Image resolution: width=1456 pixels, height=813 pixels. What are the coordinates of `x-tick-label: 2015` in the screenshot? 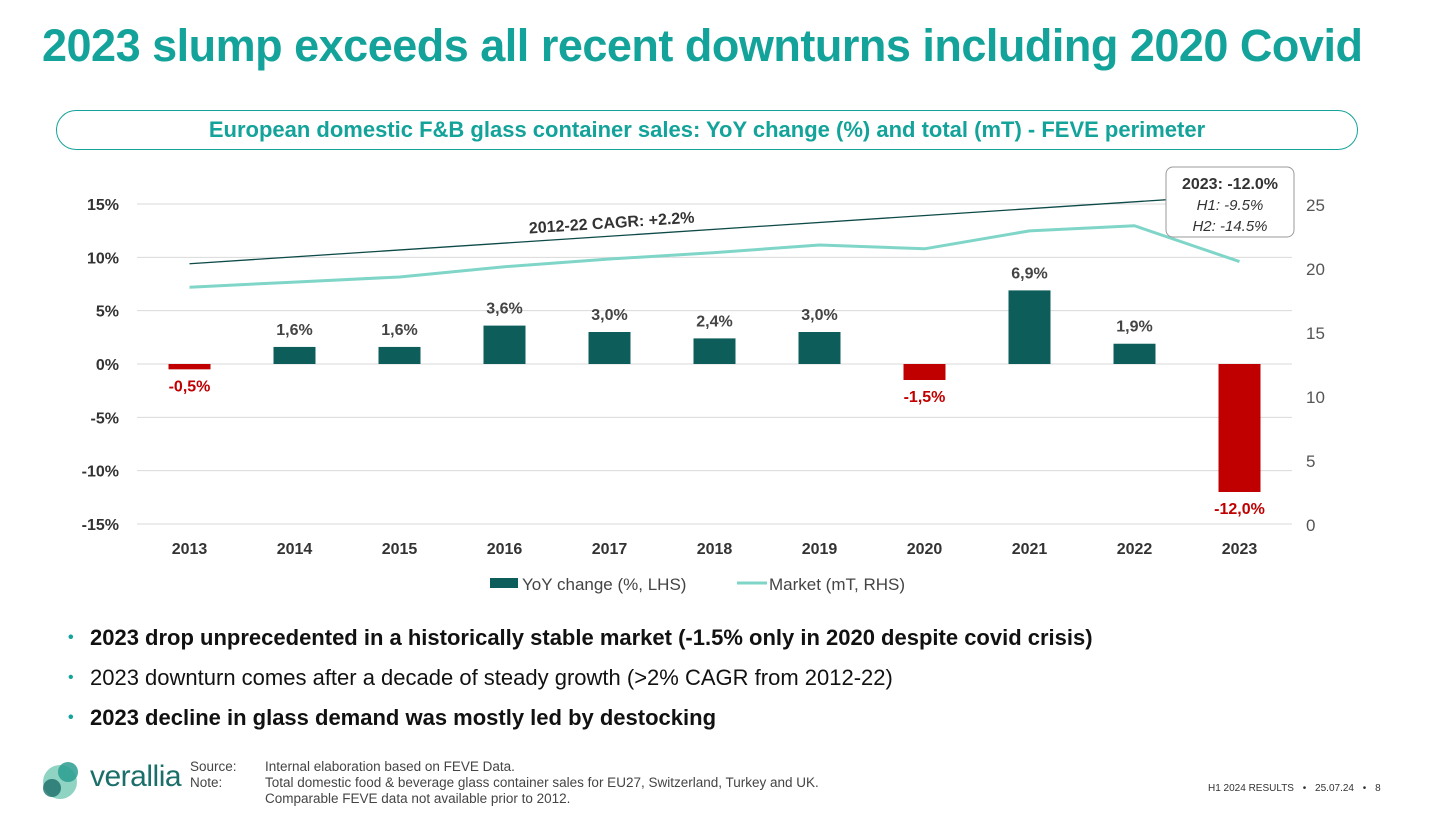 It's located at (400, 549).